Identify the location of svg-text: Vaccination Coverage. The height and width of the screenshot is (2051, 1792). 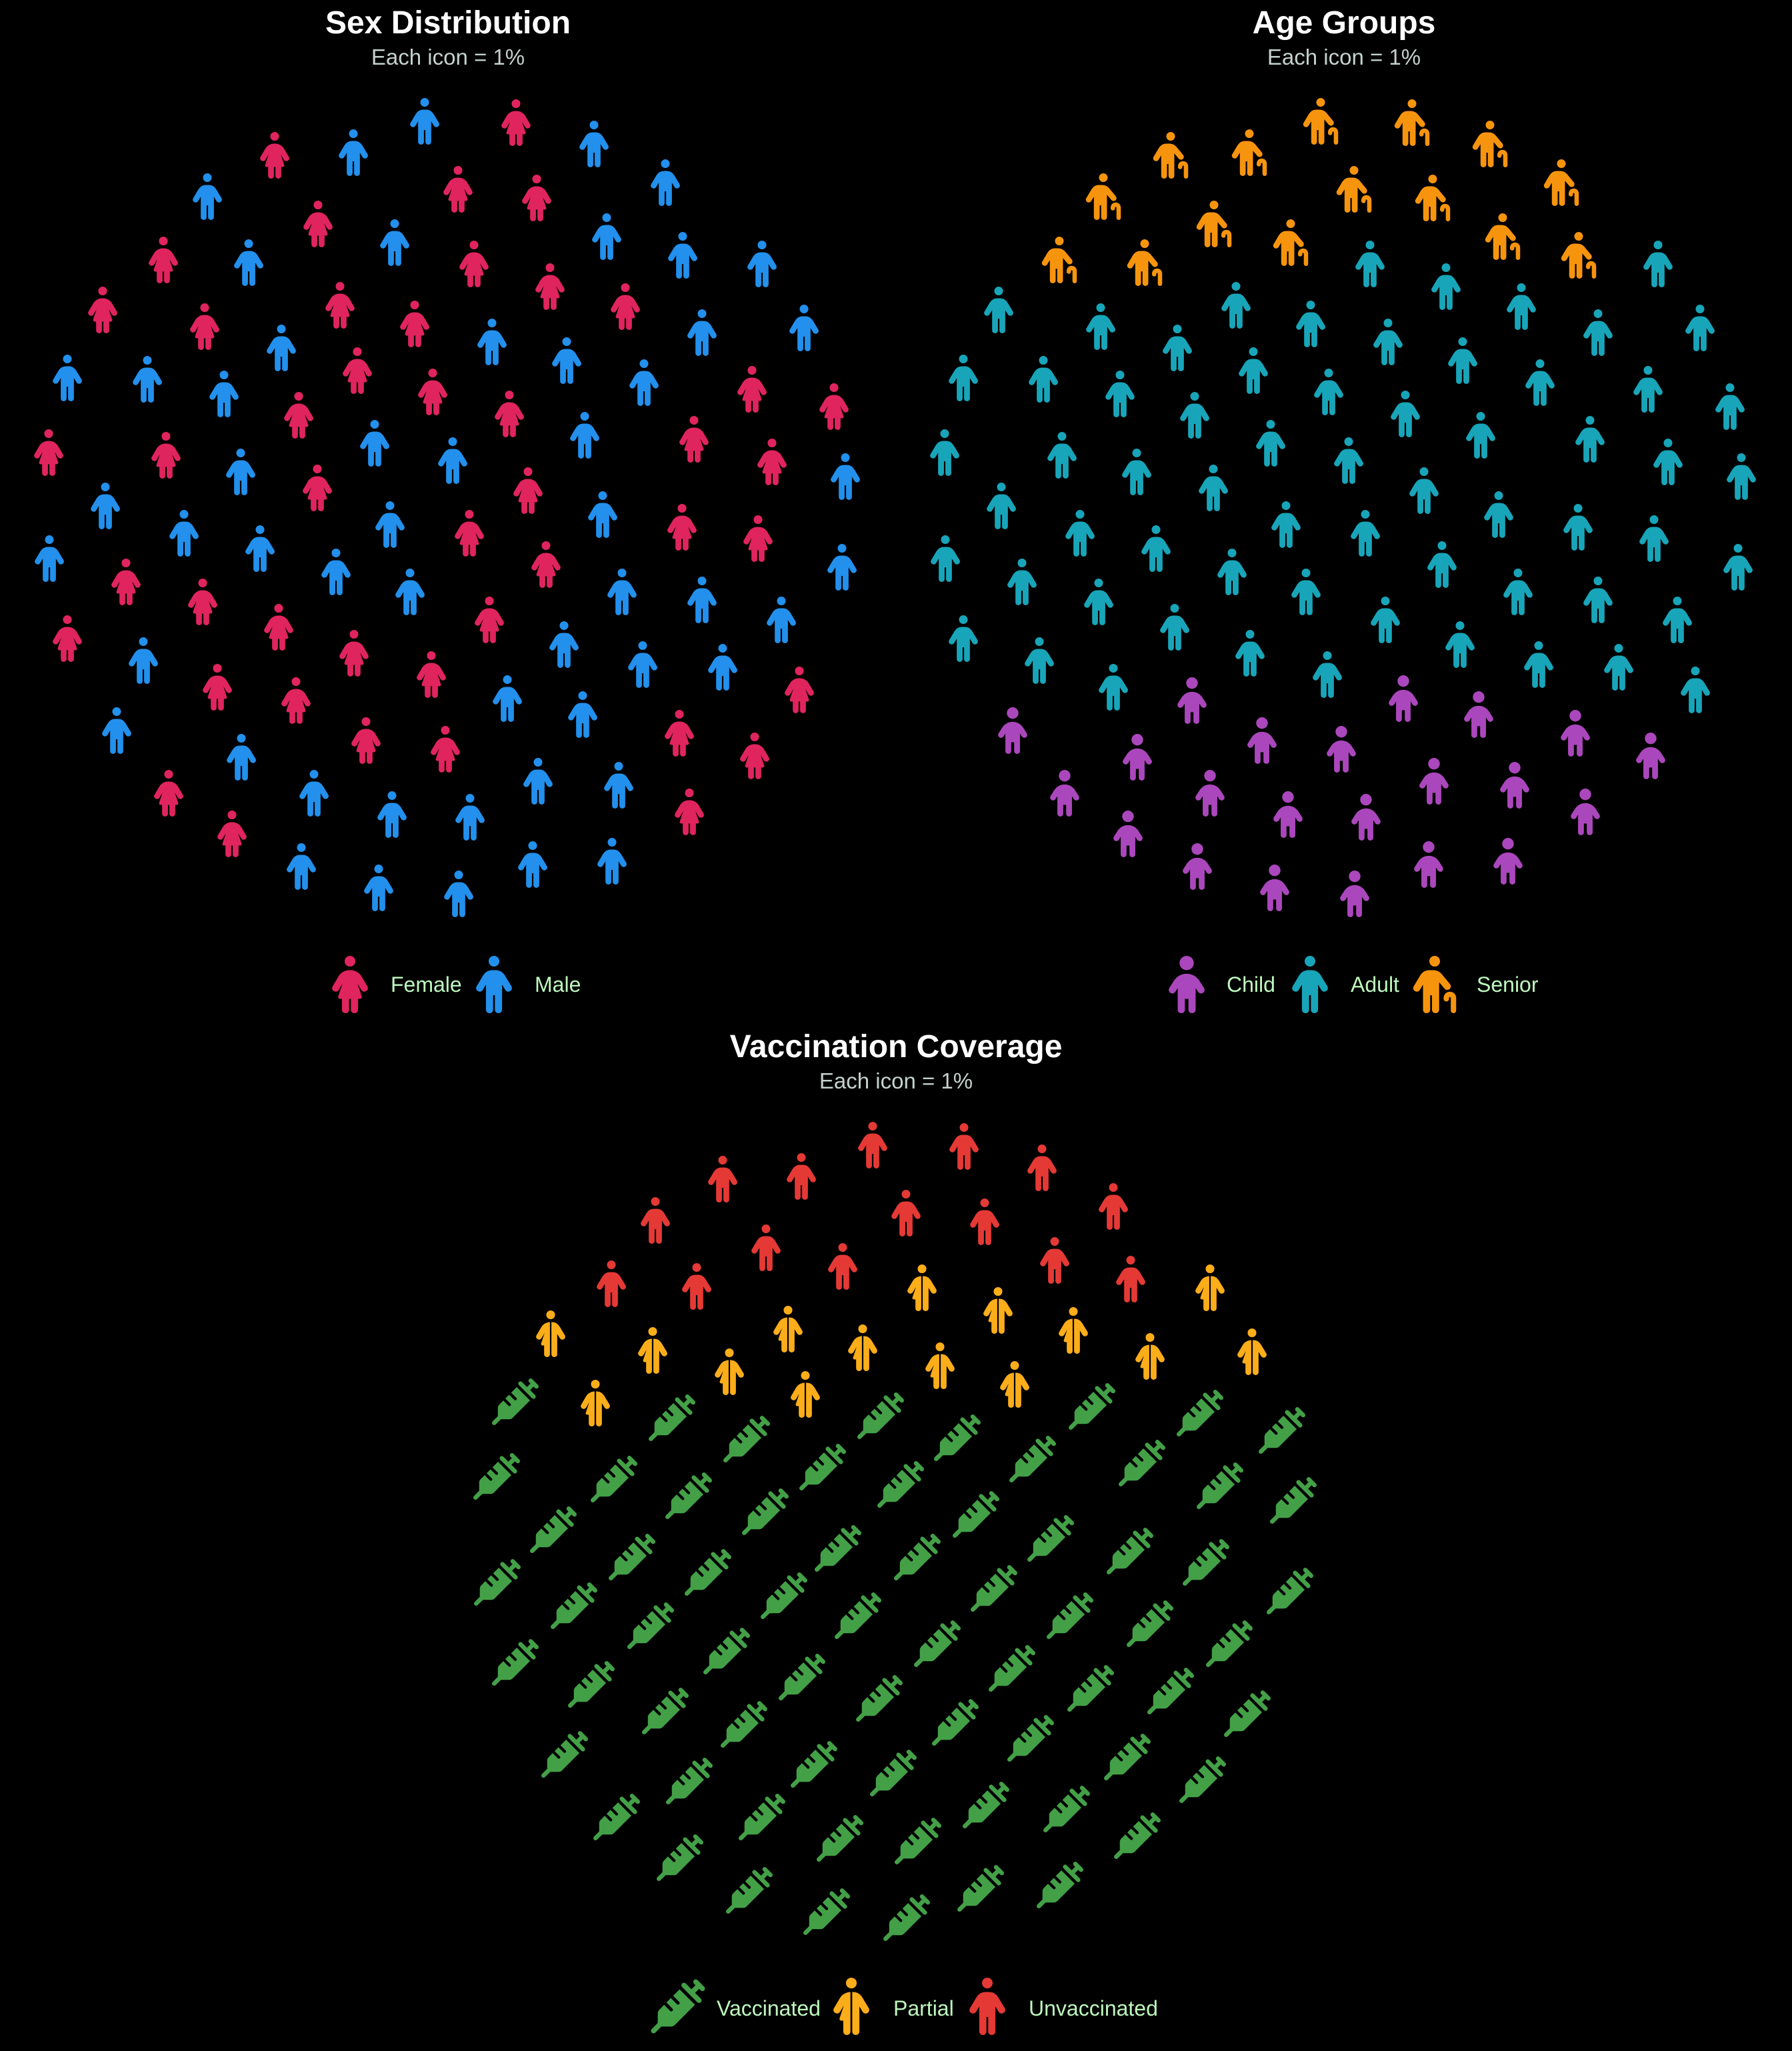
(896, 1046).